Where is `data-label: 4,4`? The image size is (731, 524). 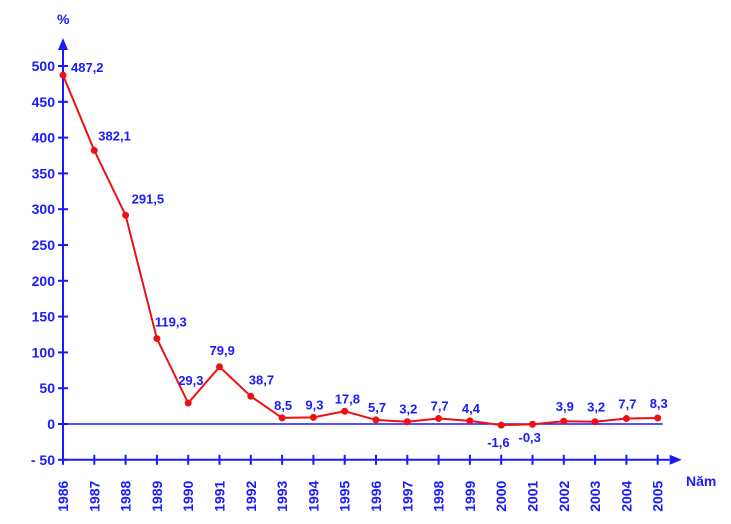 data-label: 4,4 is located at coordinates (471, 408).